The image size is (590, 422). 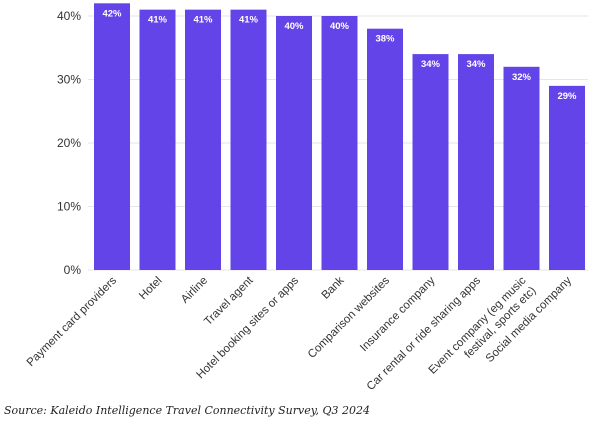 I want to click on x-tick-label: Insurance company, so click(x=398, y=314).